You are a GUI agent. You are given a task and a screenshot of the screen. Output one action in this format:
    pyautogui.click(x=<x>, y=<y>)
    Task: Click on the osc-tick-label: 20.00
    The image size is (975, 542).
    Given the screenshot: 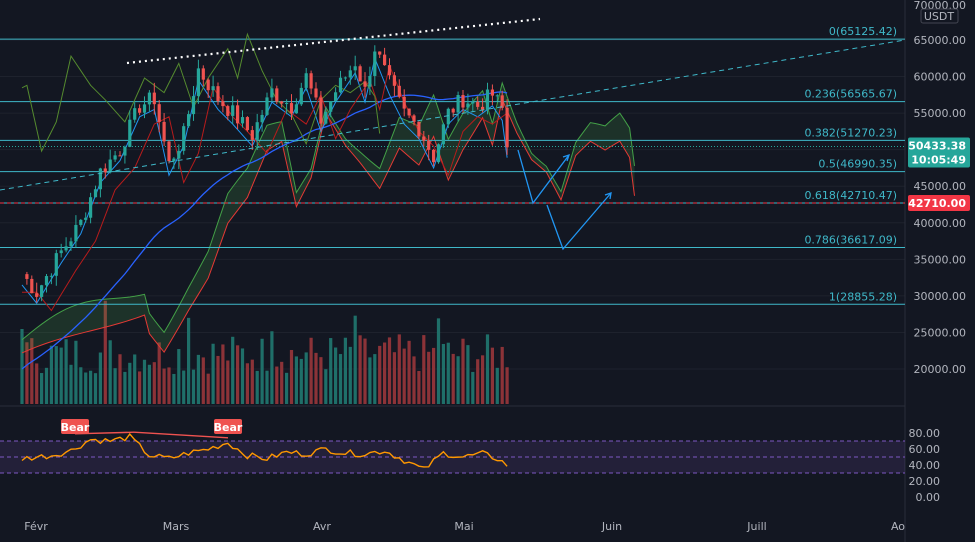 What is the action you would take?
    pyautogui.click(x=925, y=481)
    